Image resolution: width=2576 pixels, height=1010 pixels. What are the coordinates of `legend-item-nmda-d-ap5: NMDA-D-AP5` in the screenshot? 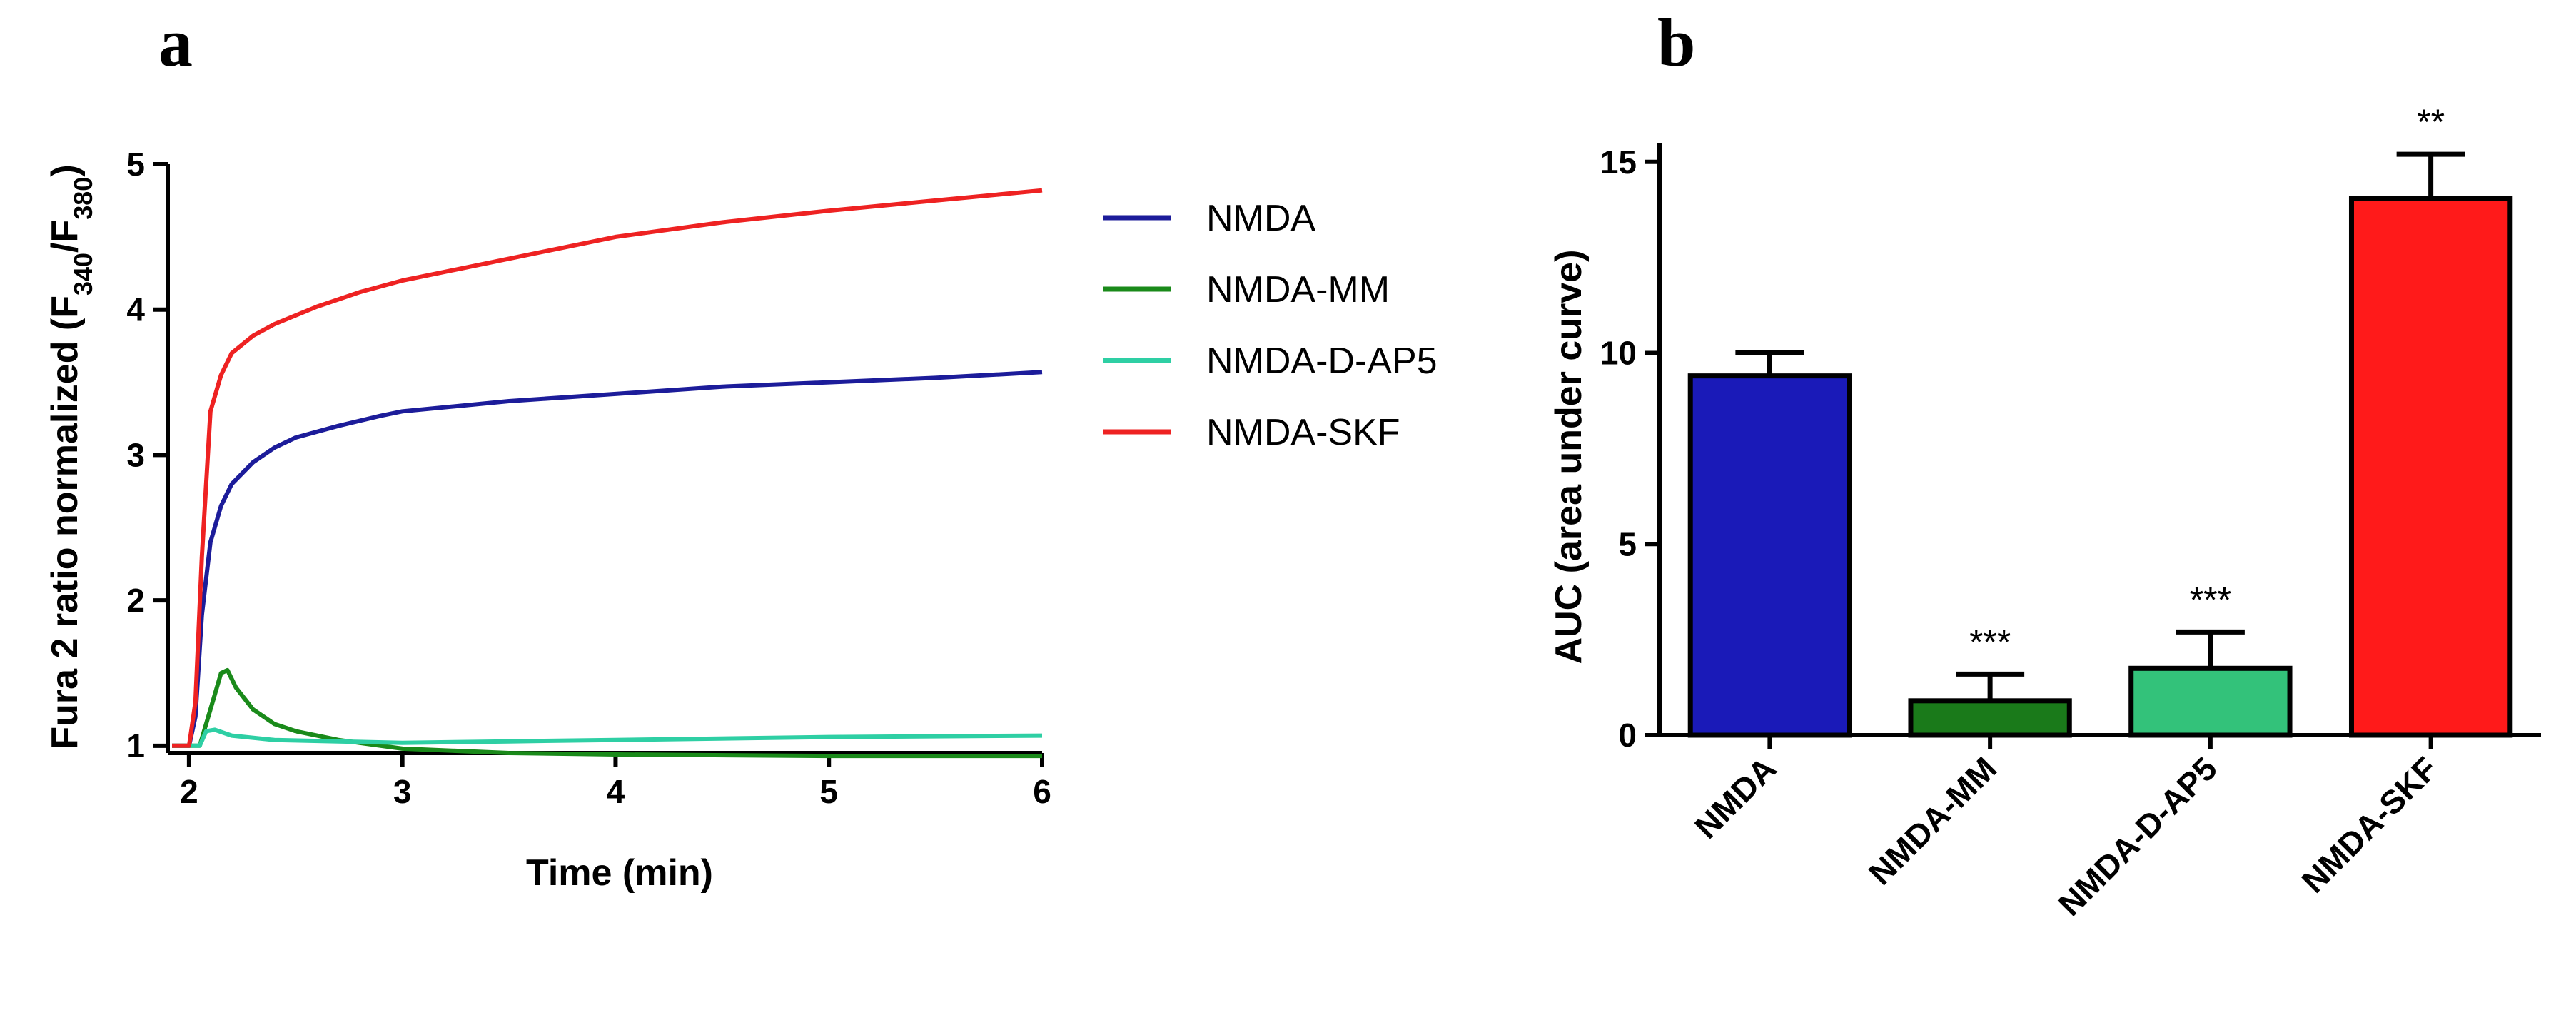 It's located at (1270, 361).